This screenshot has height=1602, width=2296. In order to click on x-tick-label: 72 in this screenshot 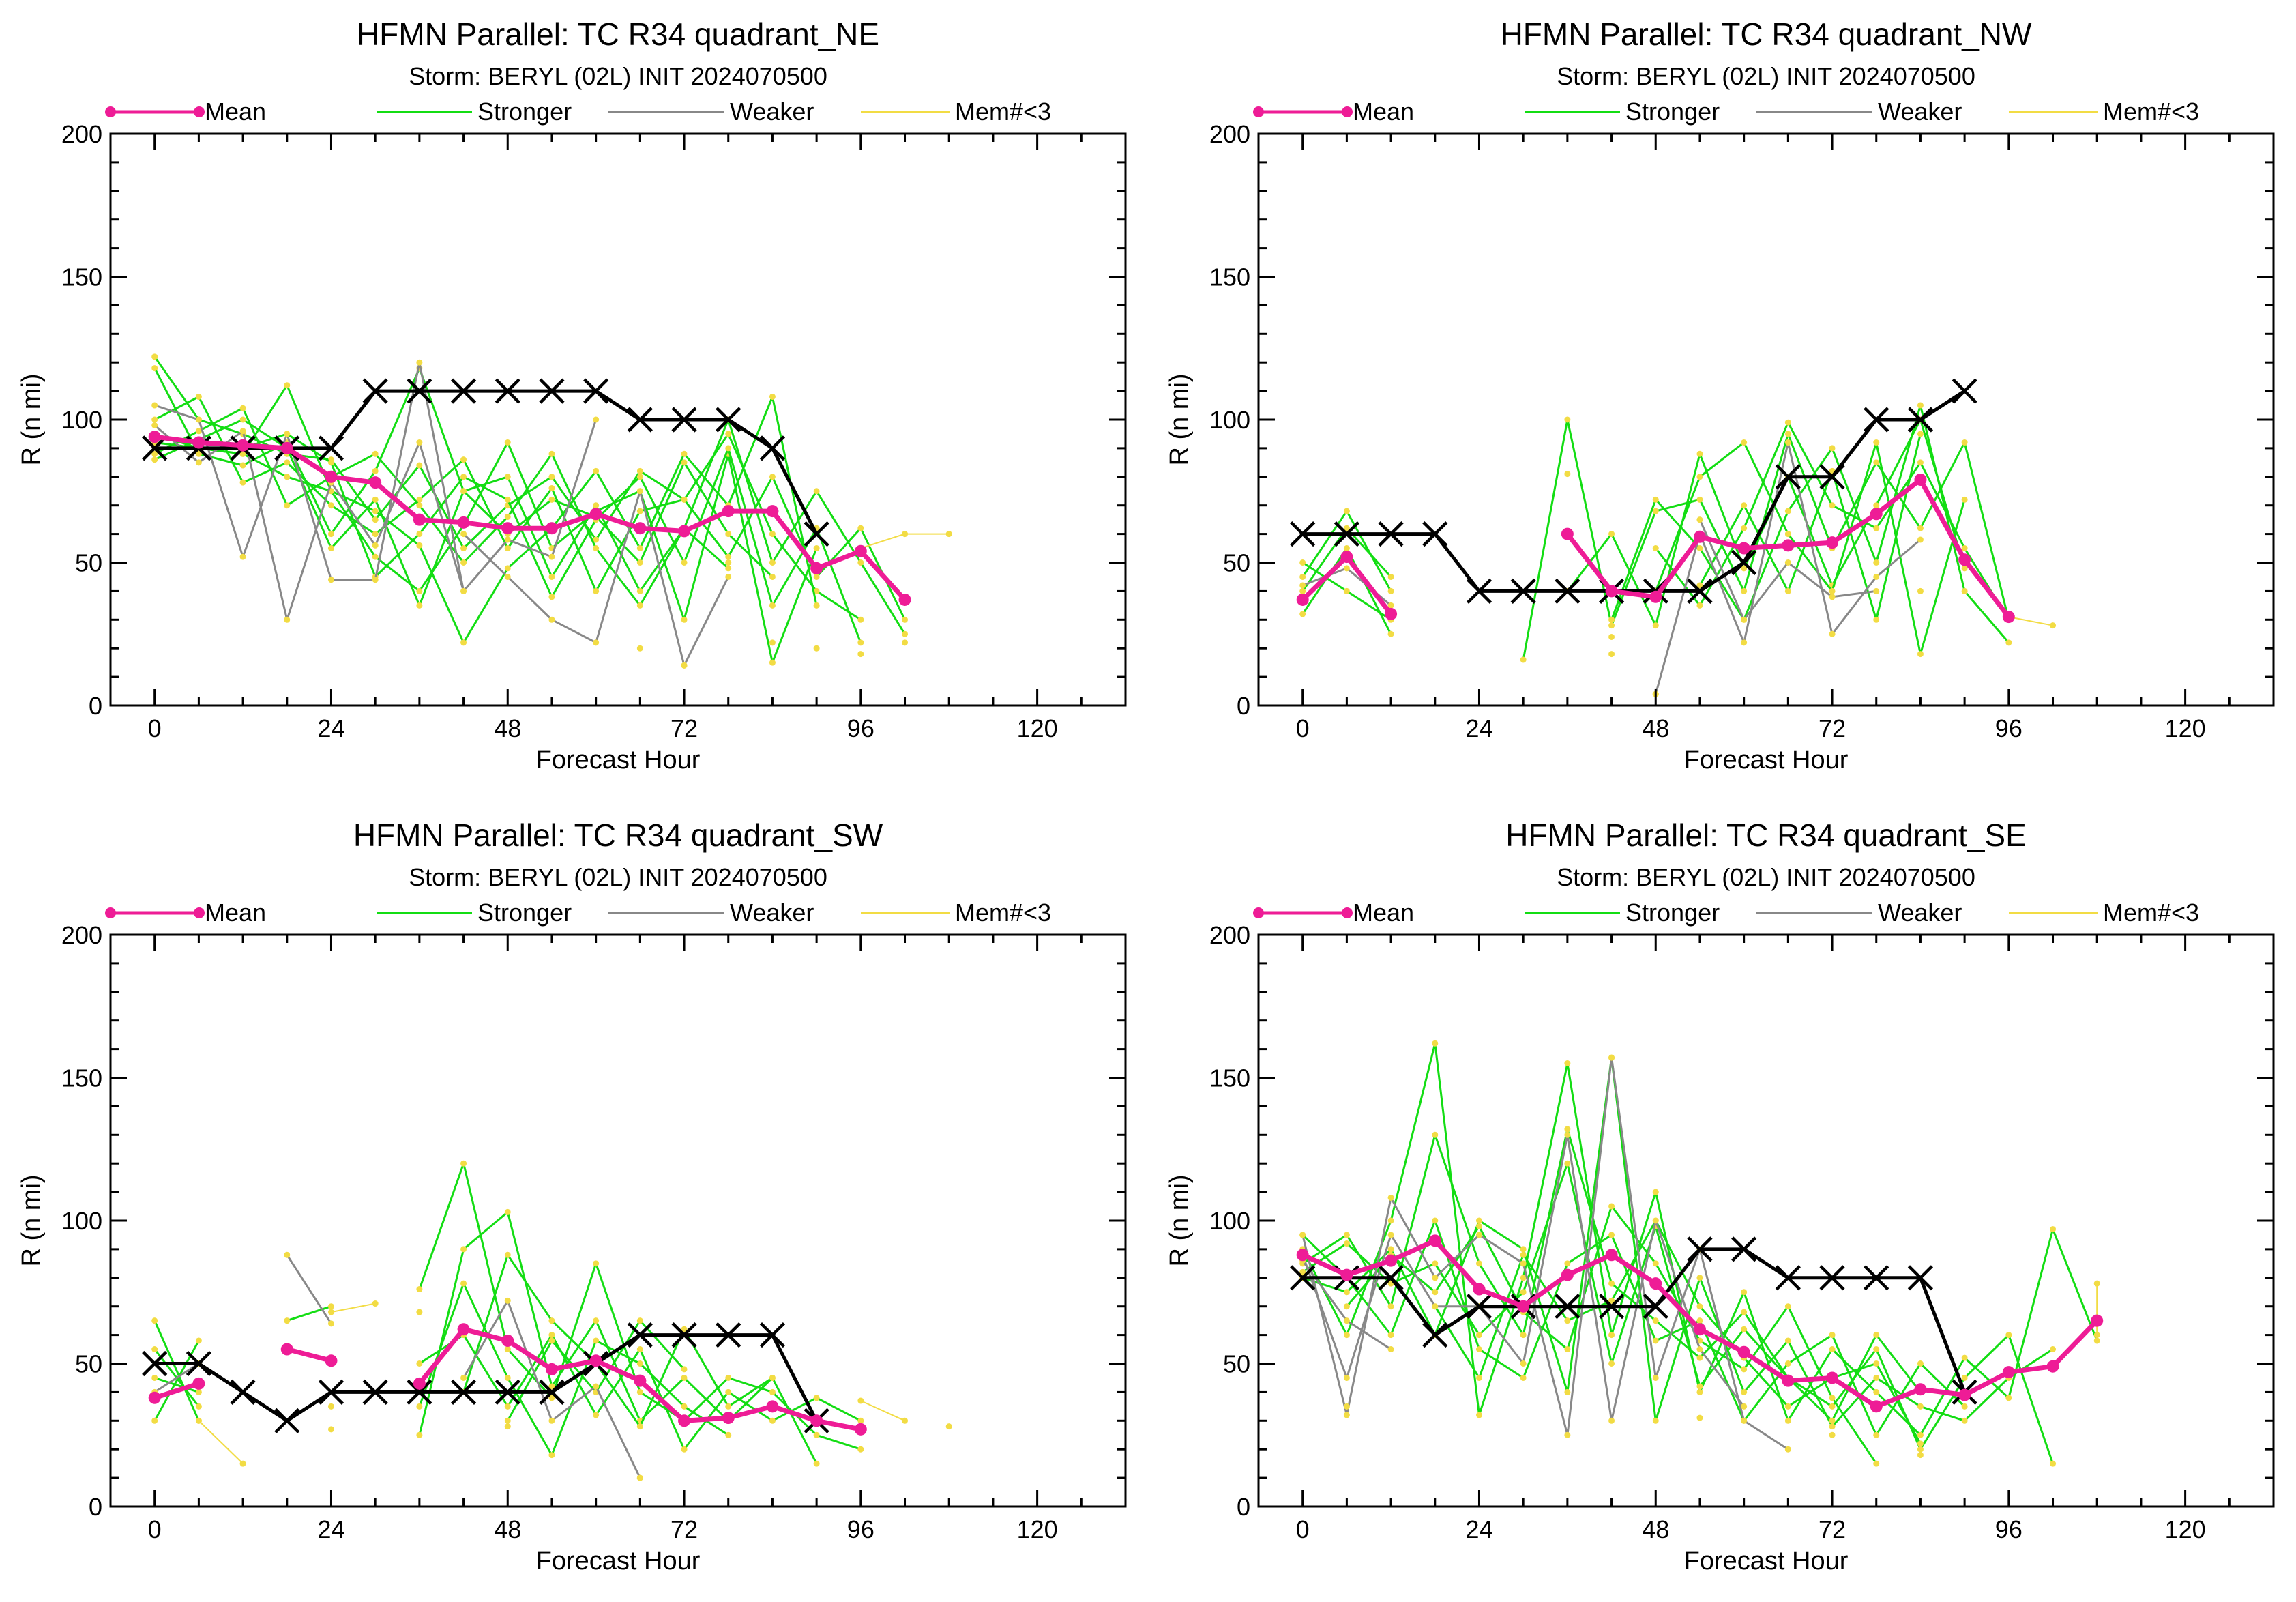, I will do `click(684, 728)`.